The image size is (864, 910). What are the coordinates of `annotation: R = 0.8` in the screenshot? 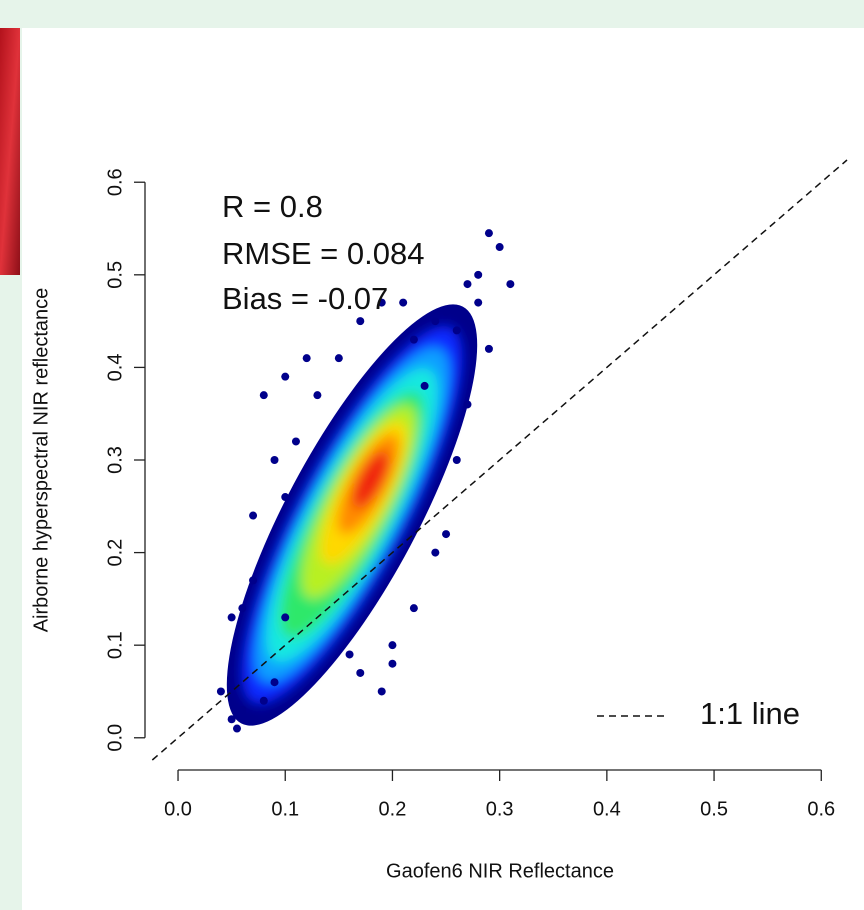 It's located at (272, 206).